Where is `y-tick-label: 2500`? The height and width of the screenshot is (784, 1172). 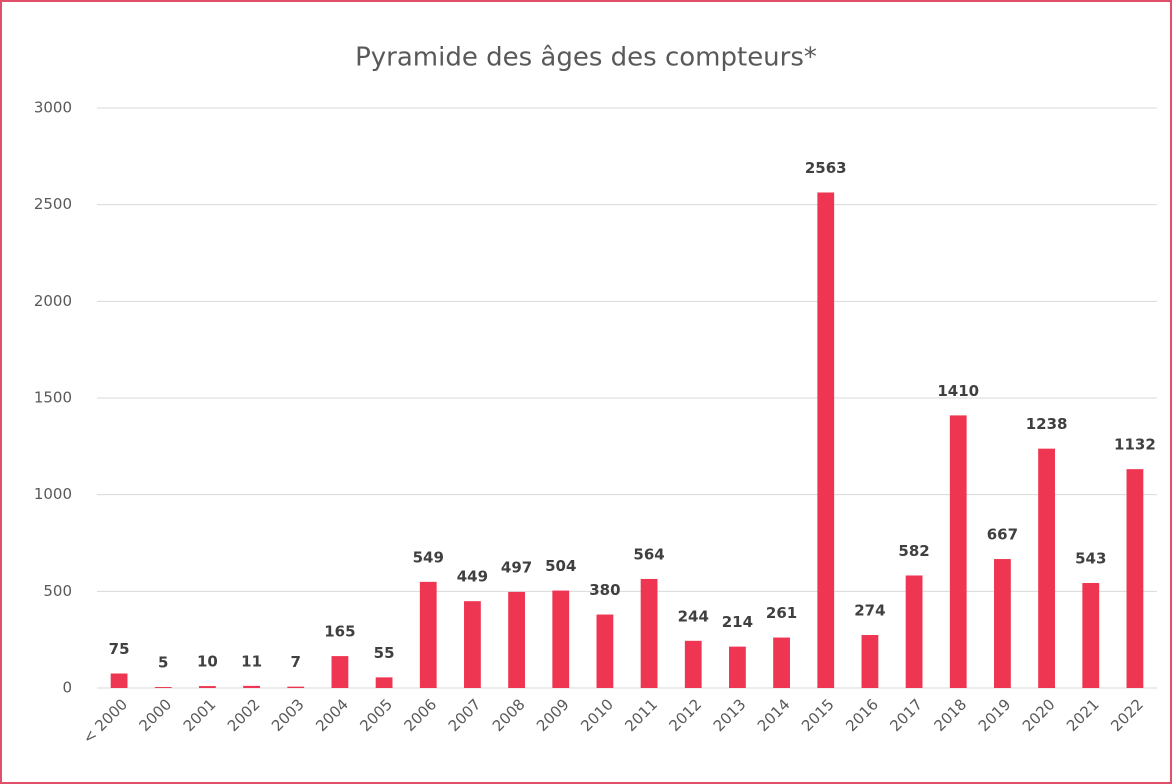 y-tick-label: 2500 is located at coordinates (53, 204).